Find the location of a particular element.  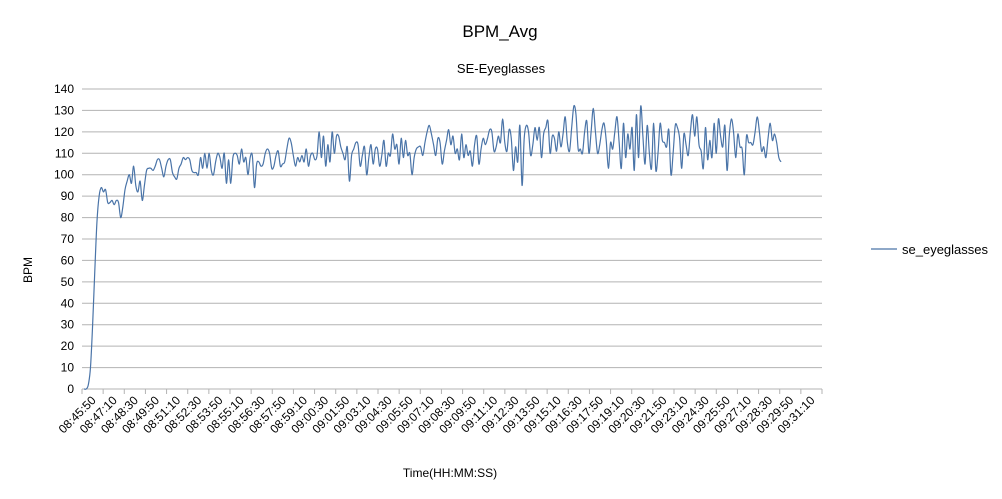

y-tick-label: 30 is located at coordinates (68, 325).